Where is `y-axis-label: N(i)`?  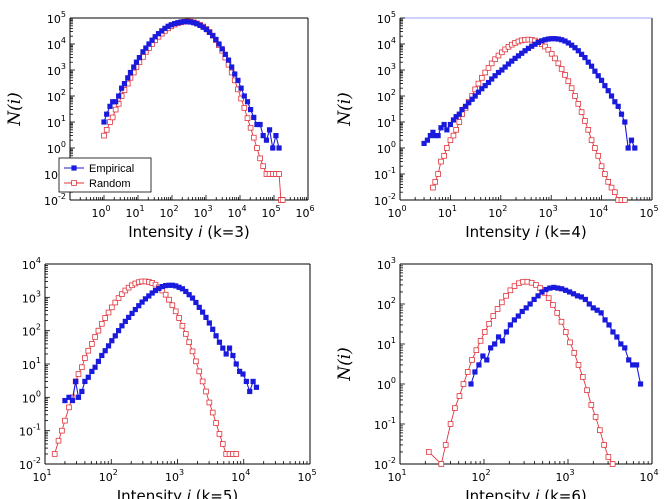
y-axis-label: N(i) is located at coordinates (345, 364).